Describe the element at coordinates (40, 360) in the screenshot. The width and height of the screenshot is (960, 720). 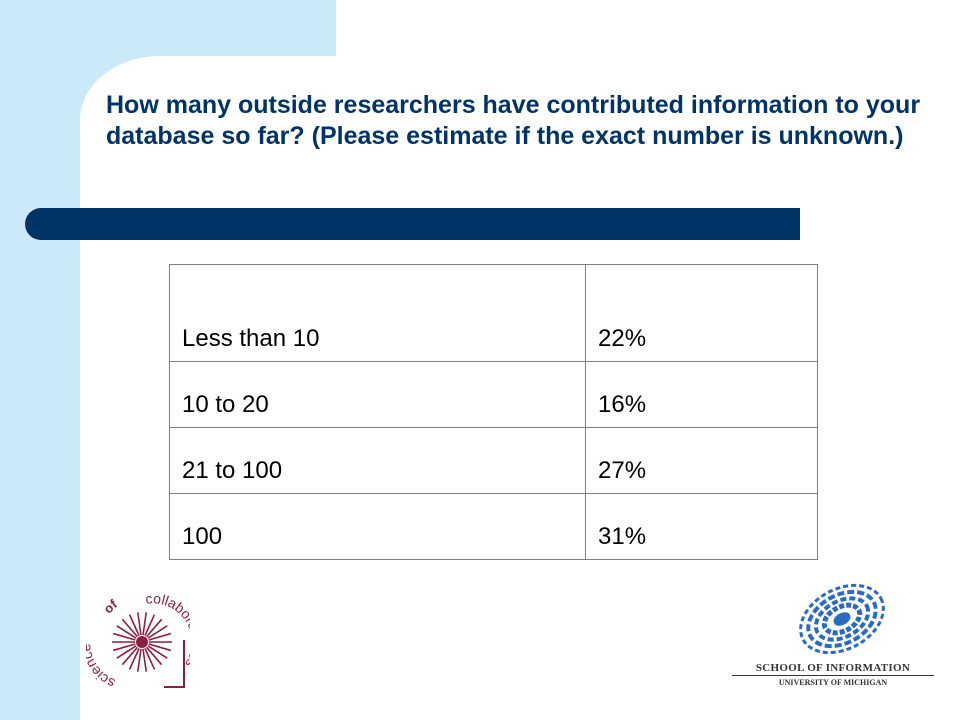
I see `left-decor-band` at that location.